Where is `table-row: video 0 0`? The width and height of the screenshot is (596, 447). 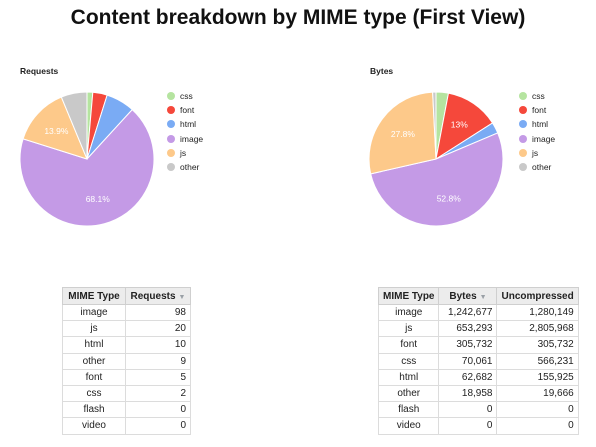 table-row: video 0 0 is located at coordinates (478, 426).